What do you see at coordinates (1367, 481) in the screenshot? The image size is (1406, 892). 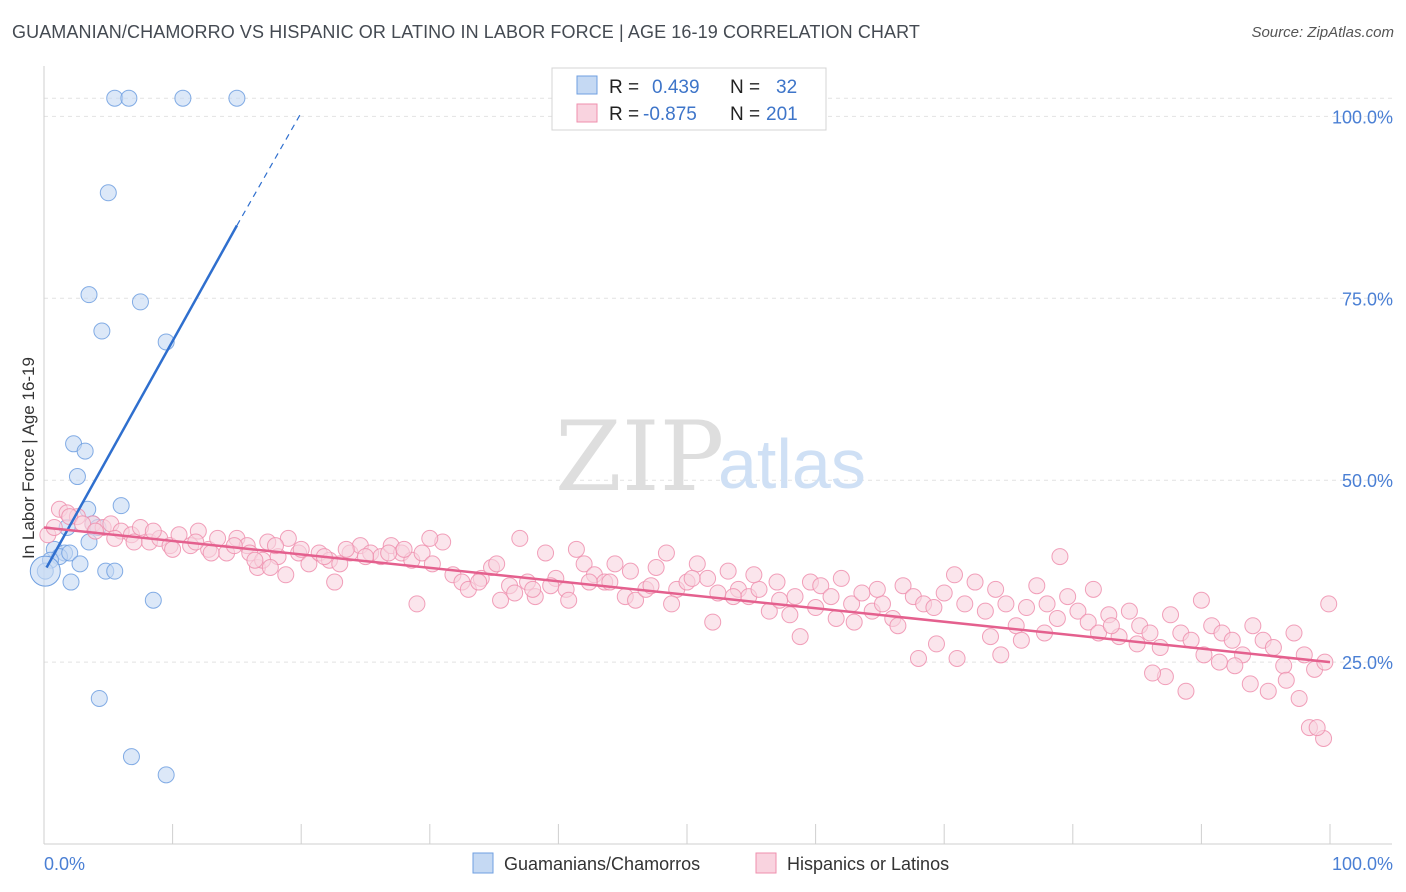 I see `y-tick-label-50: 50.0%` at bounding box center [1367, 481].